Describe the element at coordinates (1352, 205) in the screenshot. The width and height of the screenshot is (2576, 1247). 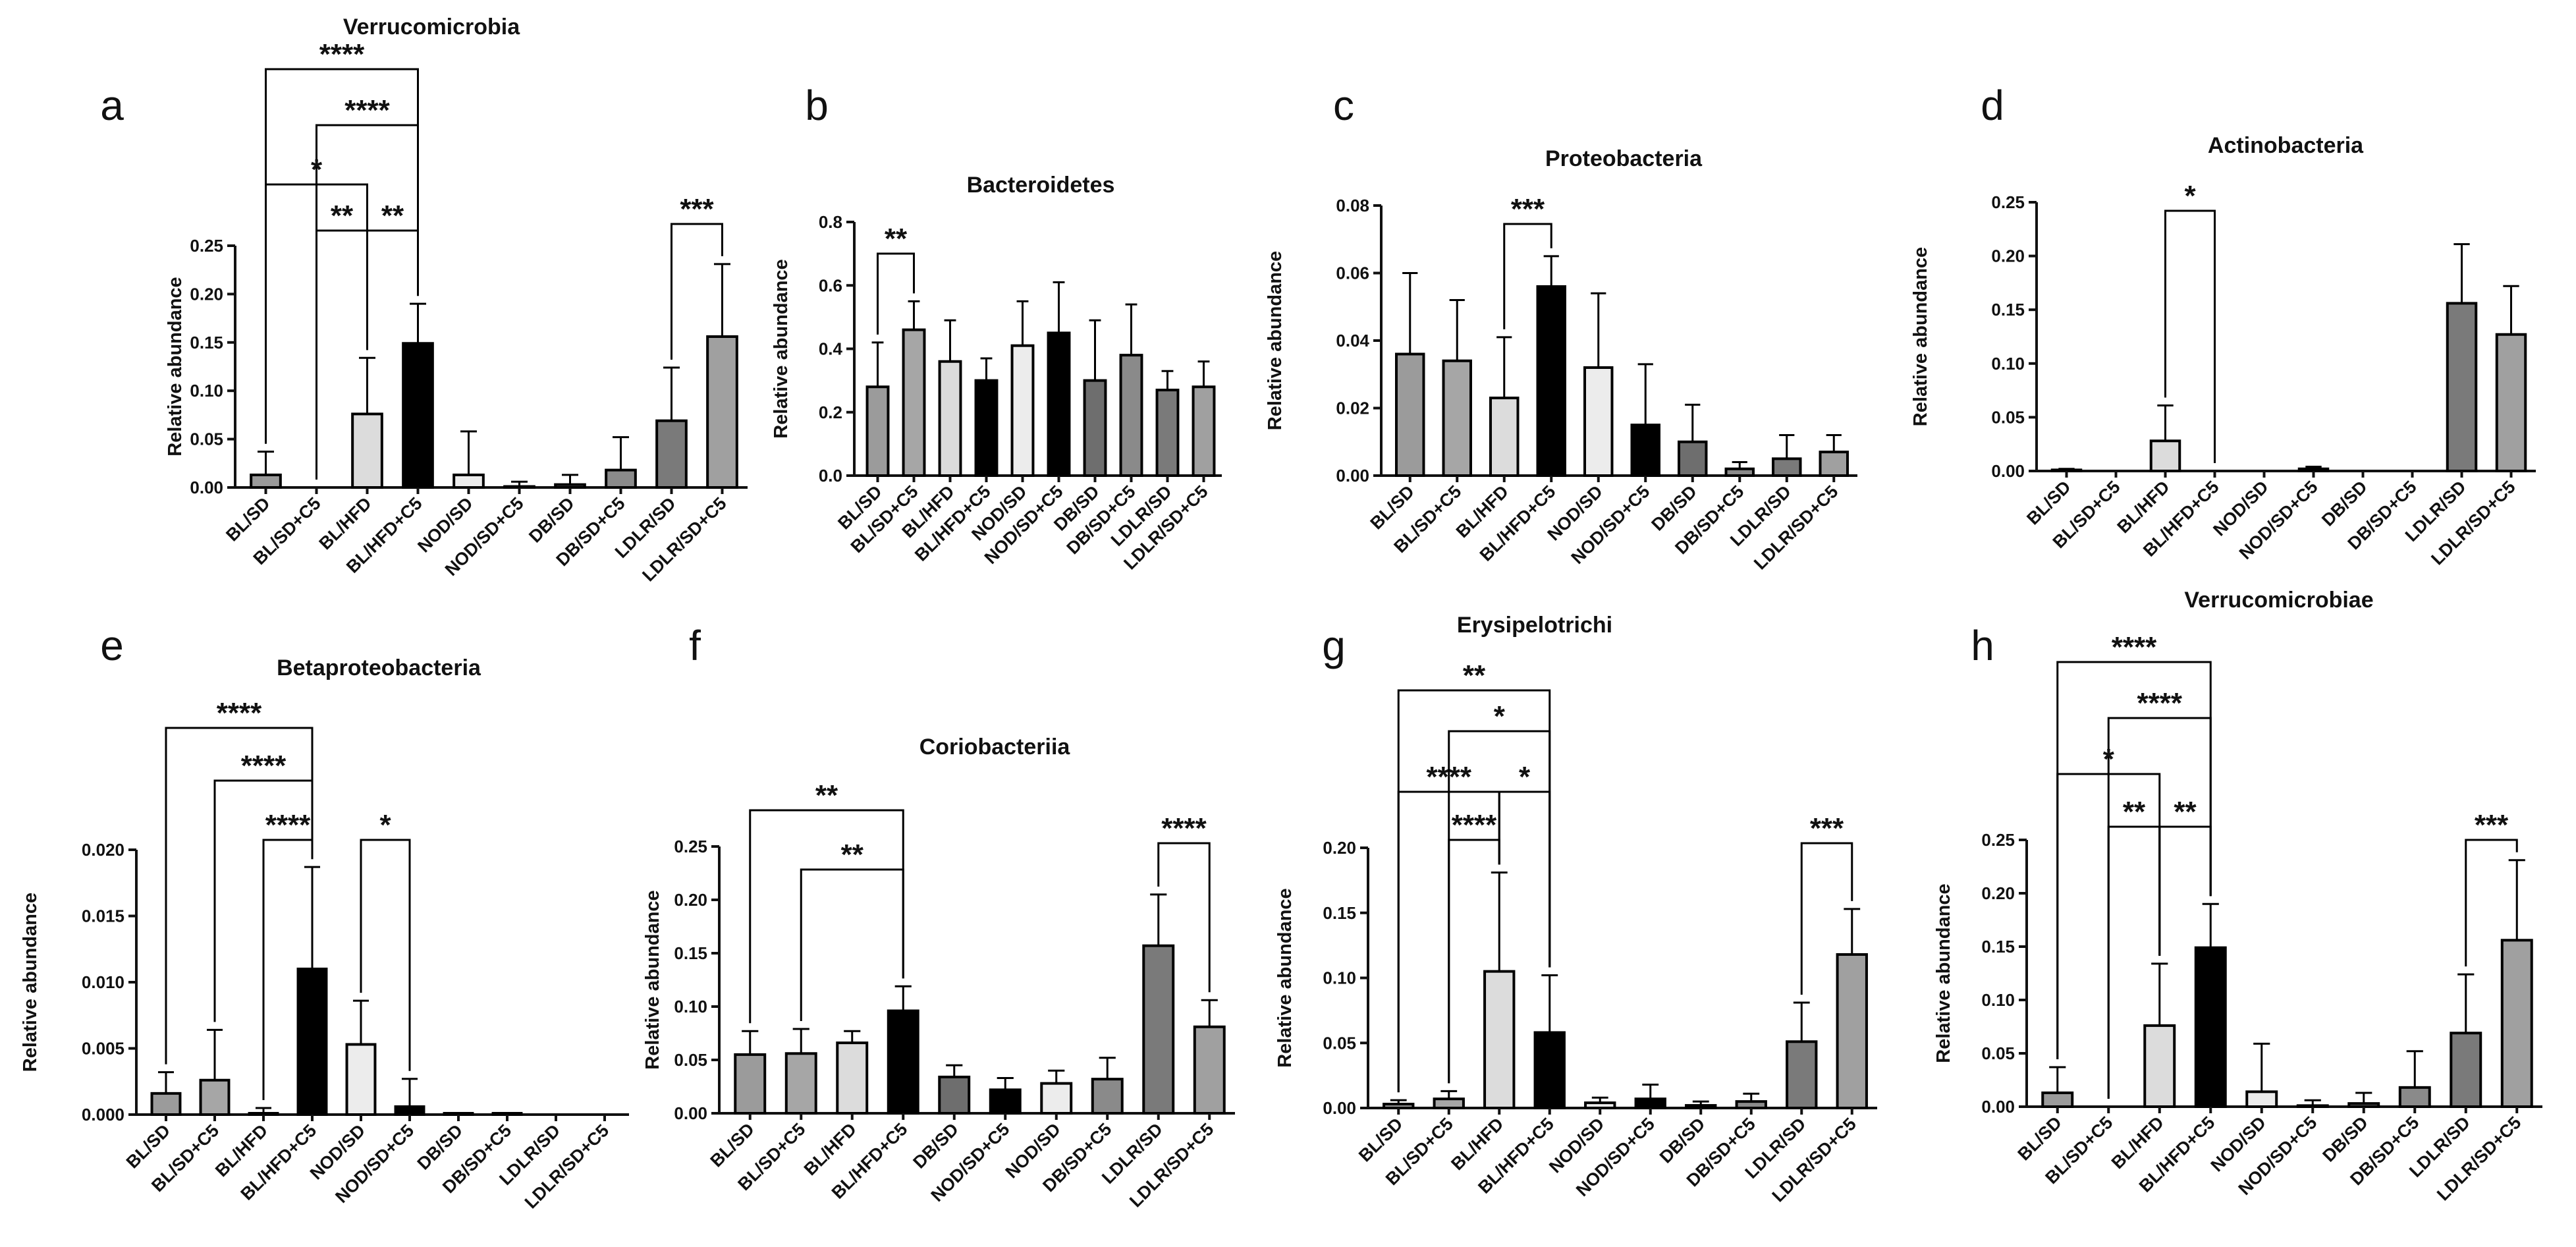
I see `y-tick-label: 0.08` at that location.